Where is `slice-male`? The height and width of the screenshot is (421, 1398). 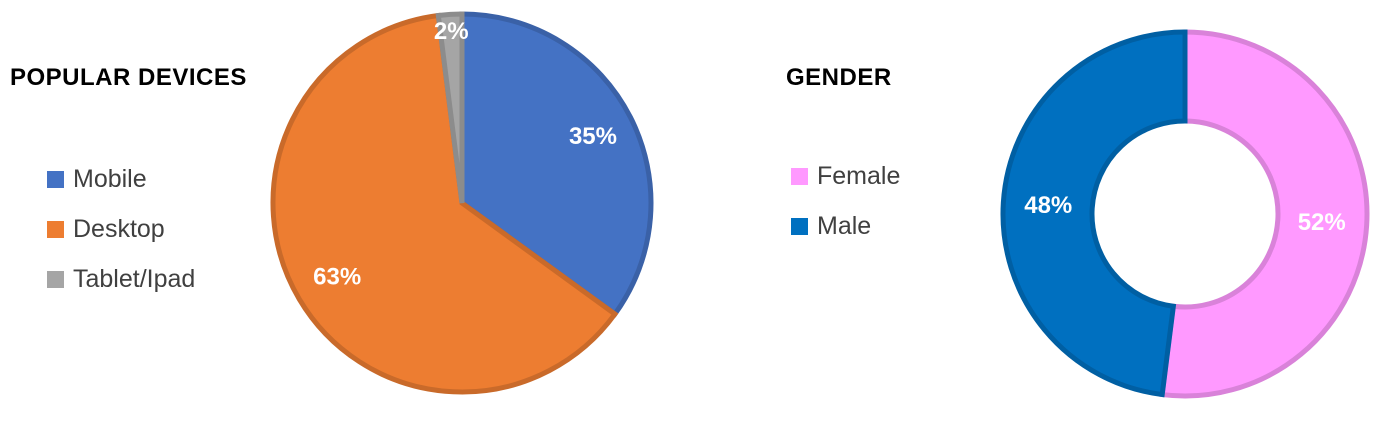
slice-male is located at coordinates (1094, 213).